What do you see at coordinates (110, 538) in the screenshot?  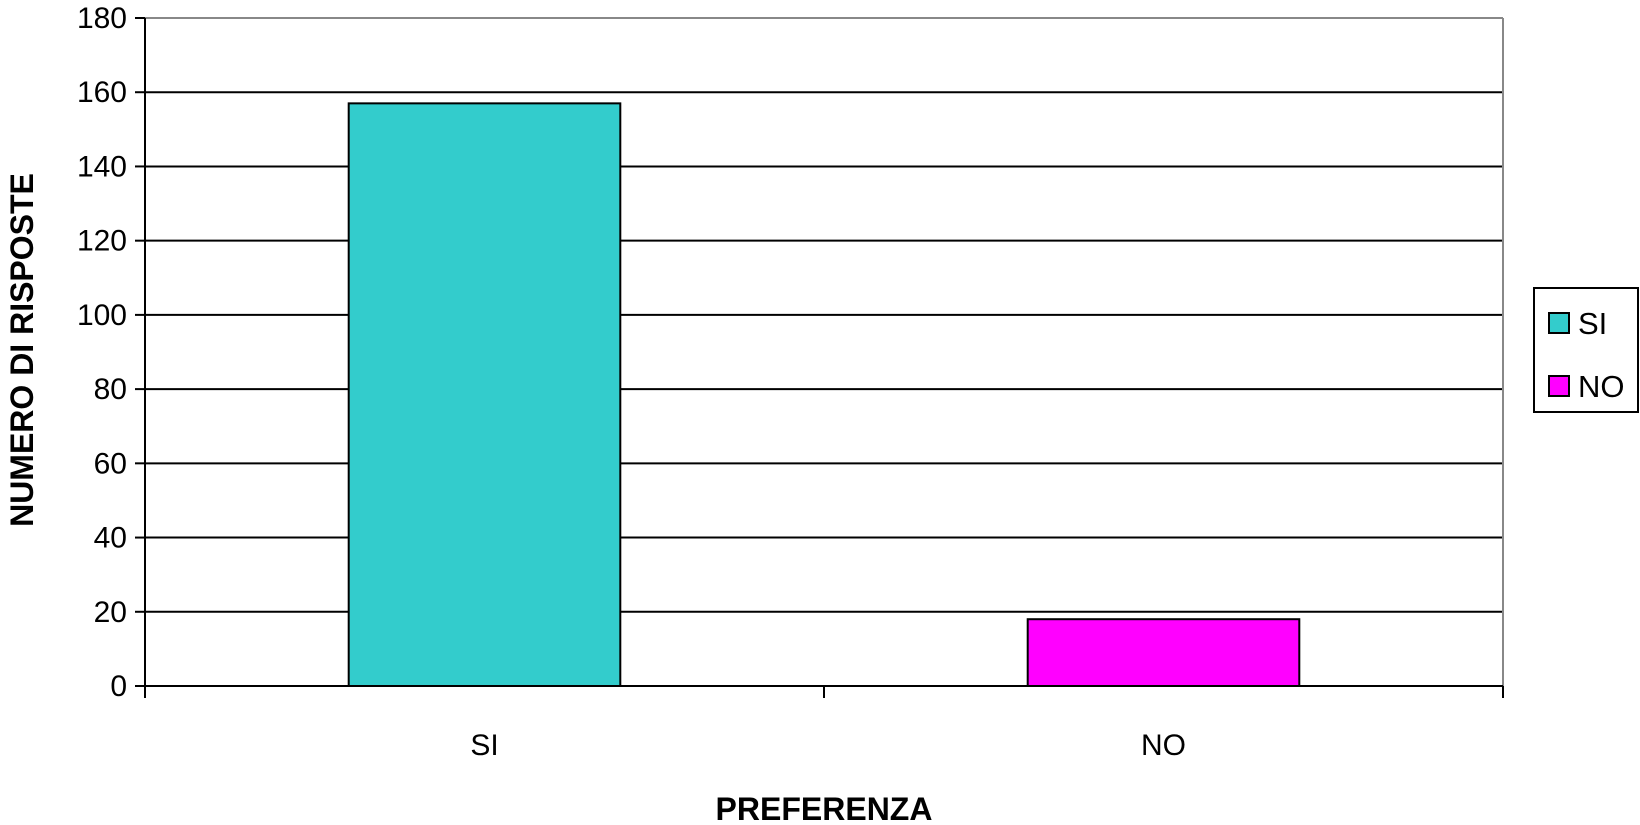 I see `y-tick-label: 40` at bounding box center [110, 538].